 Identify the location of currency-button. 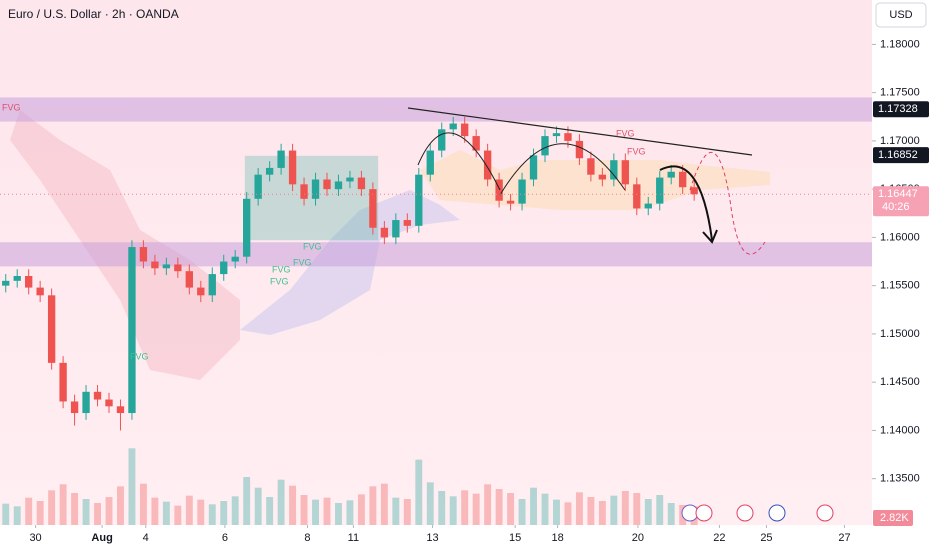
(901, 15).